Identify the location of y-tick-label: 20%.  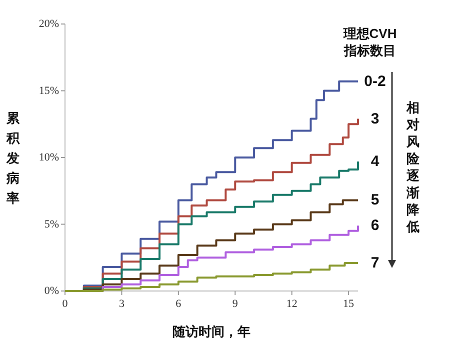
(48, 24).